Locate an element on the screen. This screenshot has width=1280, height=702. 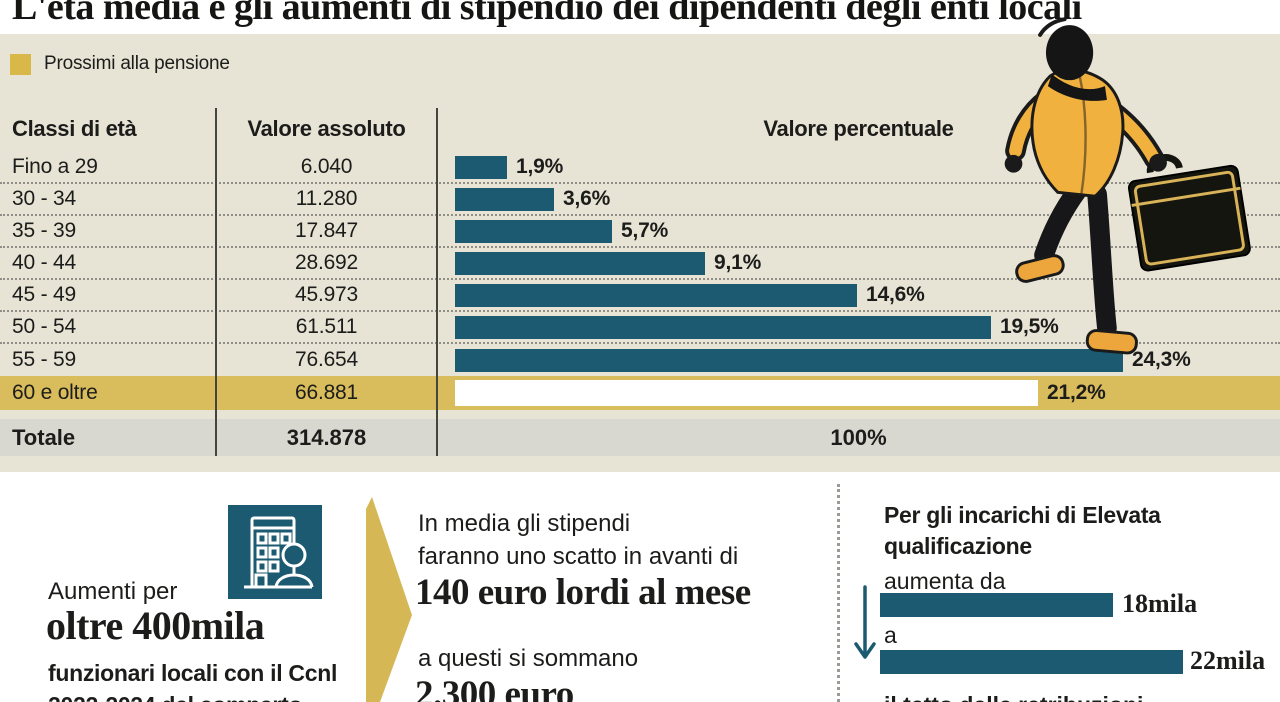
left-caption-bold: funzionari locali con il Ccnl is located at coordinates (193, 673).